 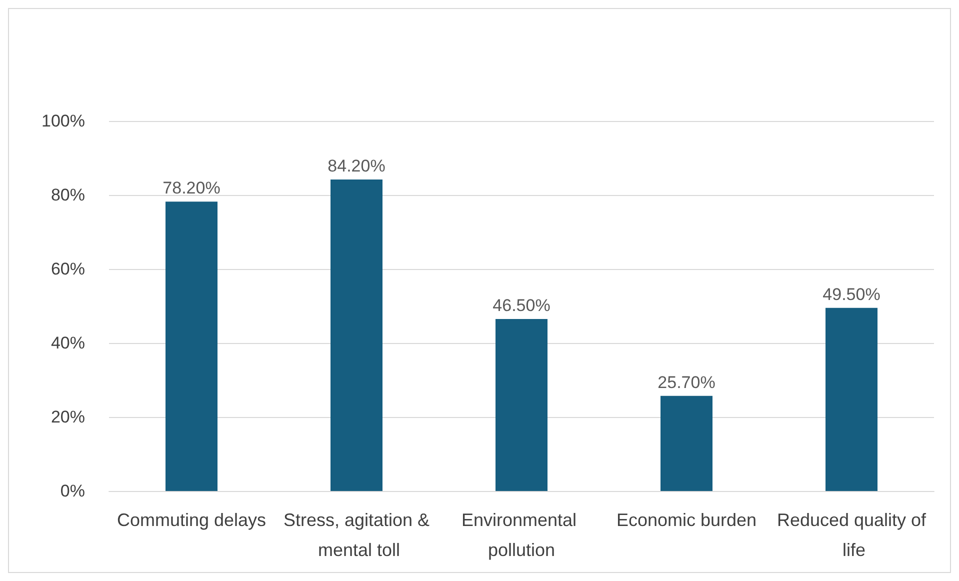 I want to click on y-tick-label: 20%, so click(x=67, y=417).